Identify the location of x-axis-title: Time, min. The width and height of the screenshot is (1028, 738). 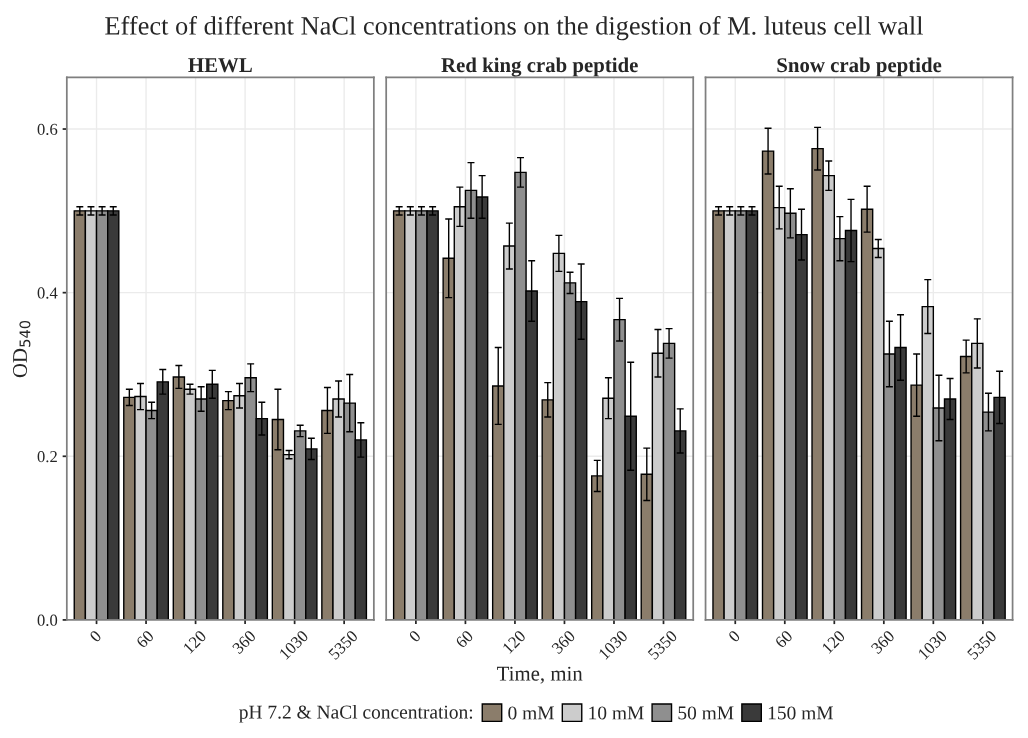
(540, 675).